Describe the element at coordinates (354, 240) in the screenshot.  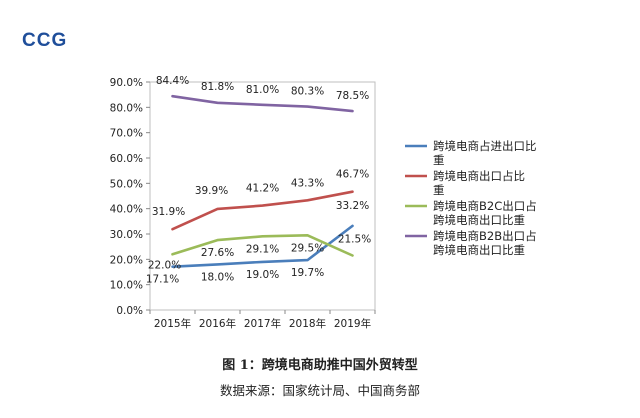
I see `data-label: 21.5%` at that location.